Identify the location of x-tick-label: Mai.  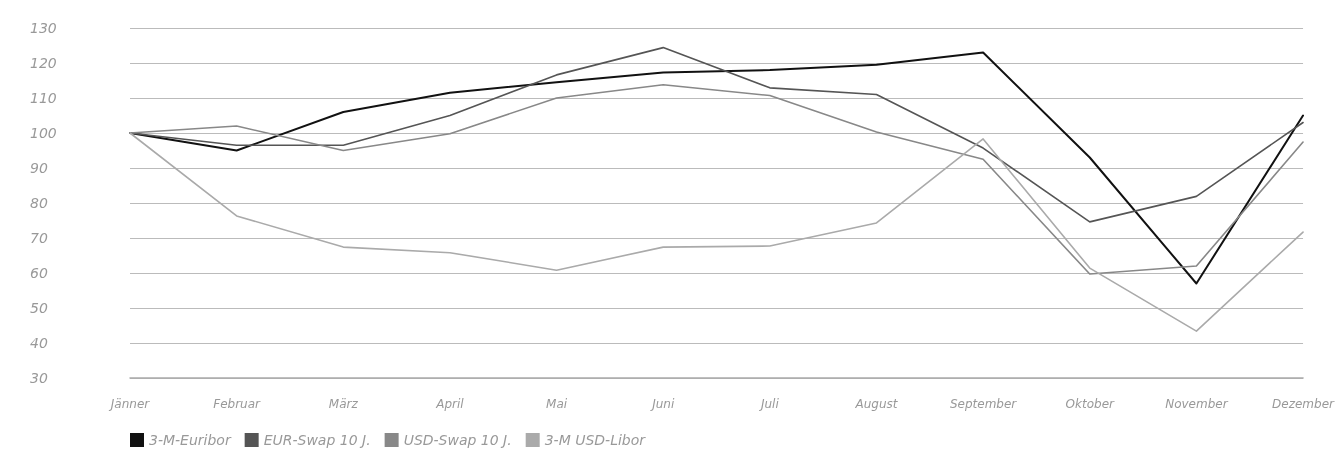
(557, 404).